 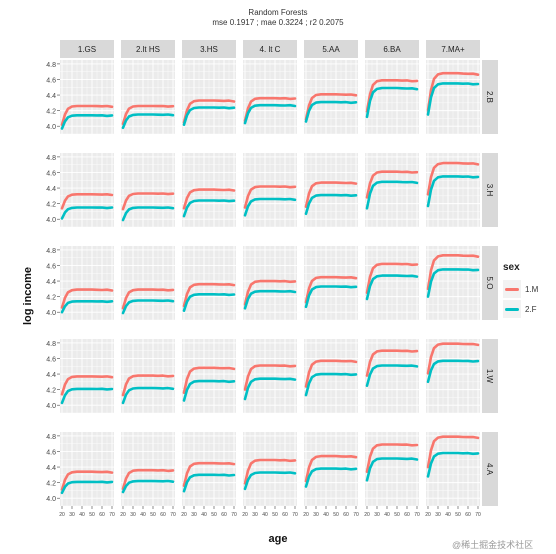 What do you see at coordinates (278, 12) in the screenshot?
I see `chart-title: Random Forests` at bounding box center [278, 12].